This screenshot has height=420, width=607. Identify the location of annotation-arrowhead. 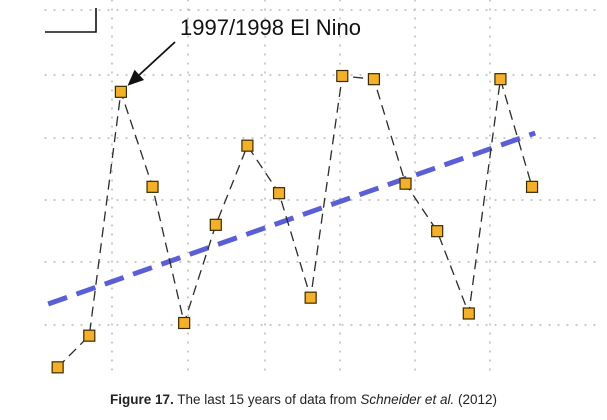
(136, 77).